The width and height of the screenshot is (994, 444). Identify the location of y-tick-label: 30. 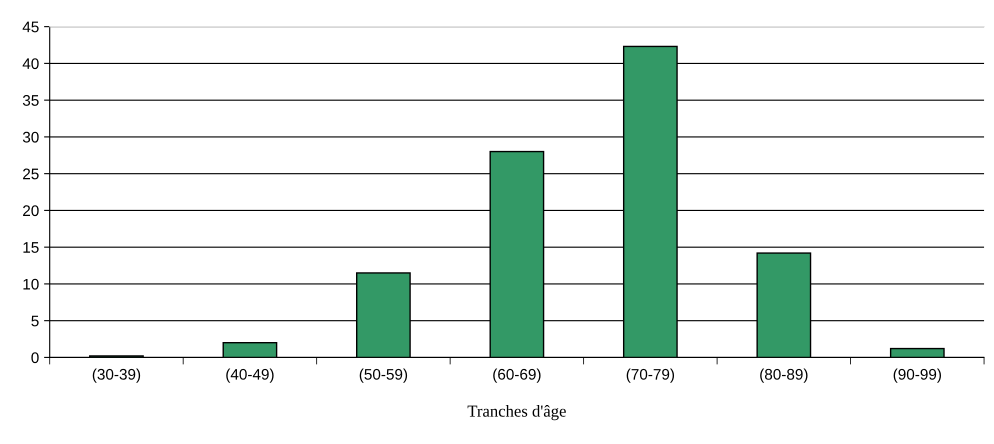
(30, 137).